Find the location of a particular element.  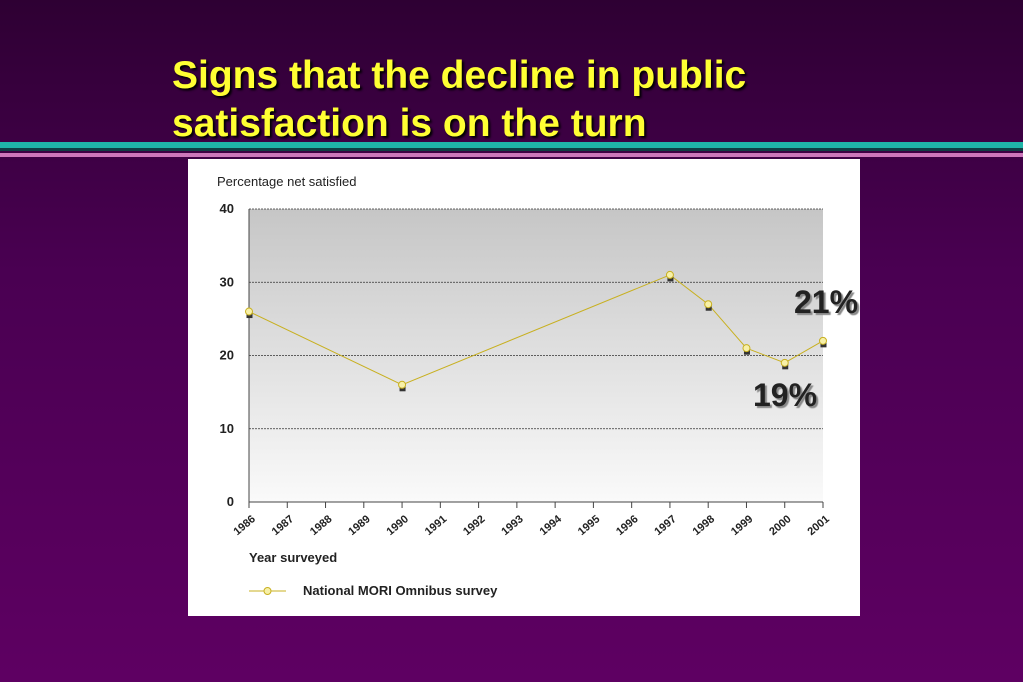

title-rule-teal is located at coordinates (511, 145).